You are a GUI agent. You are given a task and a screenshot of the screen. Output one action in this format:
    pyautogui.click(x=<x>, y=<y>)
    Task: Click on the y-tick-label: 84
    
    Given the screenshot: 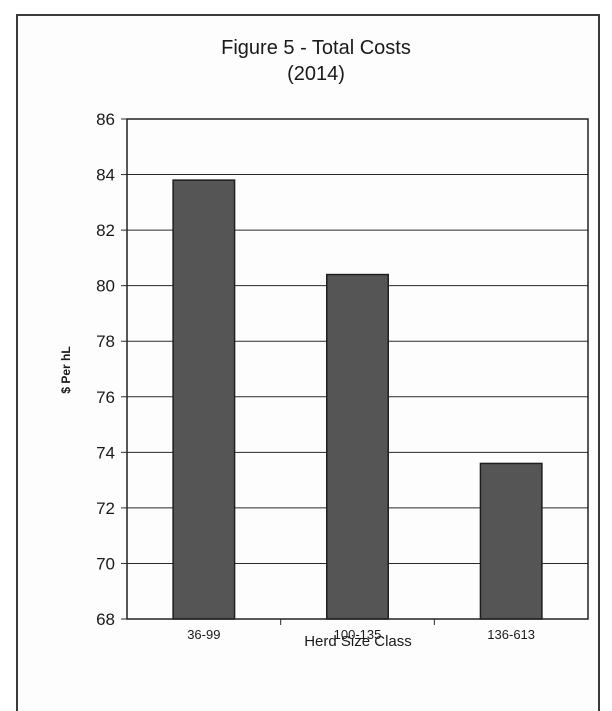 What is the action you would take?
    pyautogui.click(x=105, y=175)
    